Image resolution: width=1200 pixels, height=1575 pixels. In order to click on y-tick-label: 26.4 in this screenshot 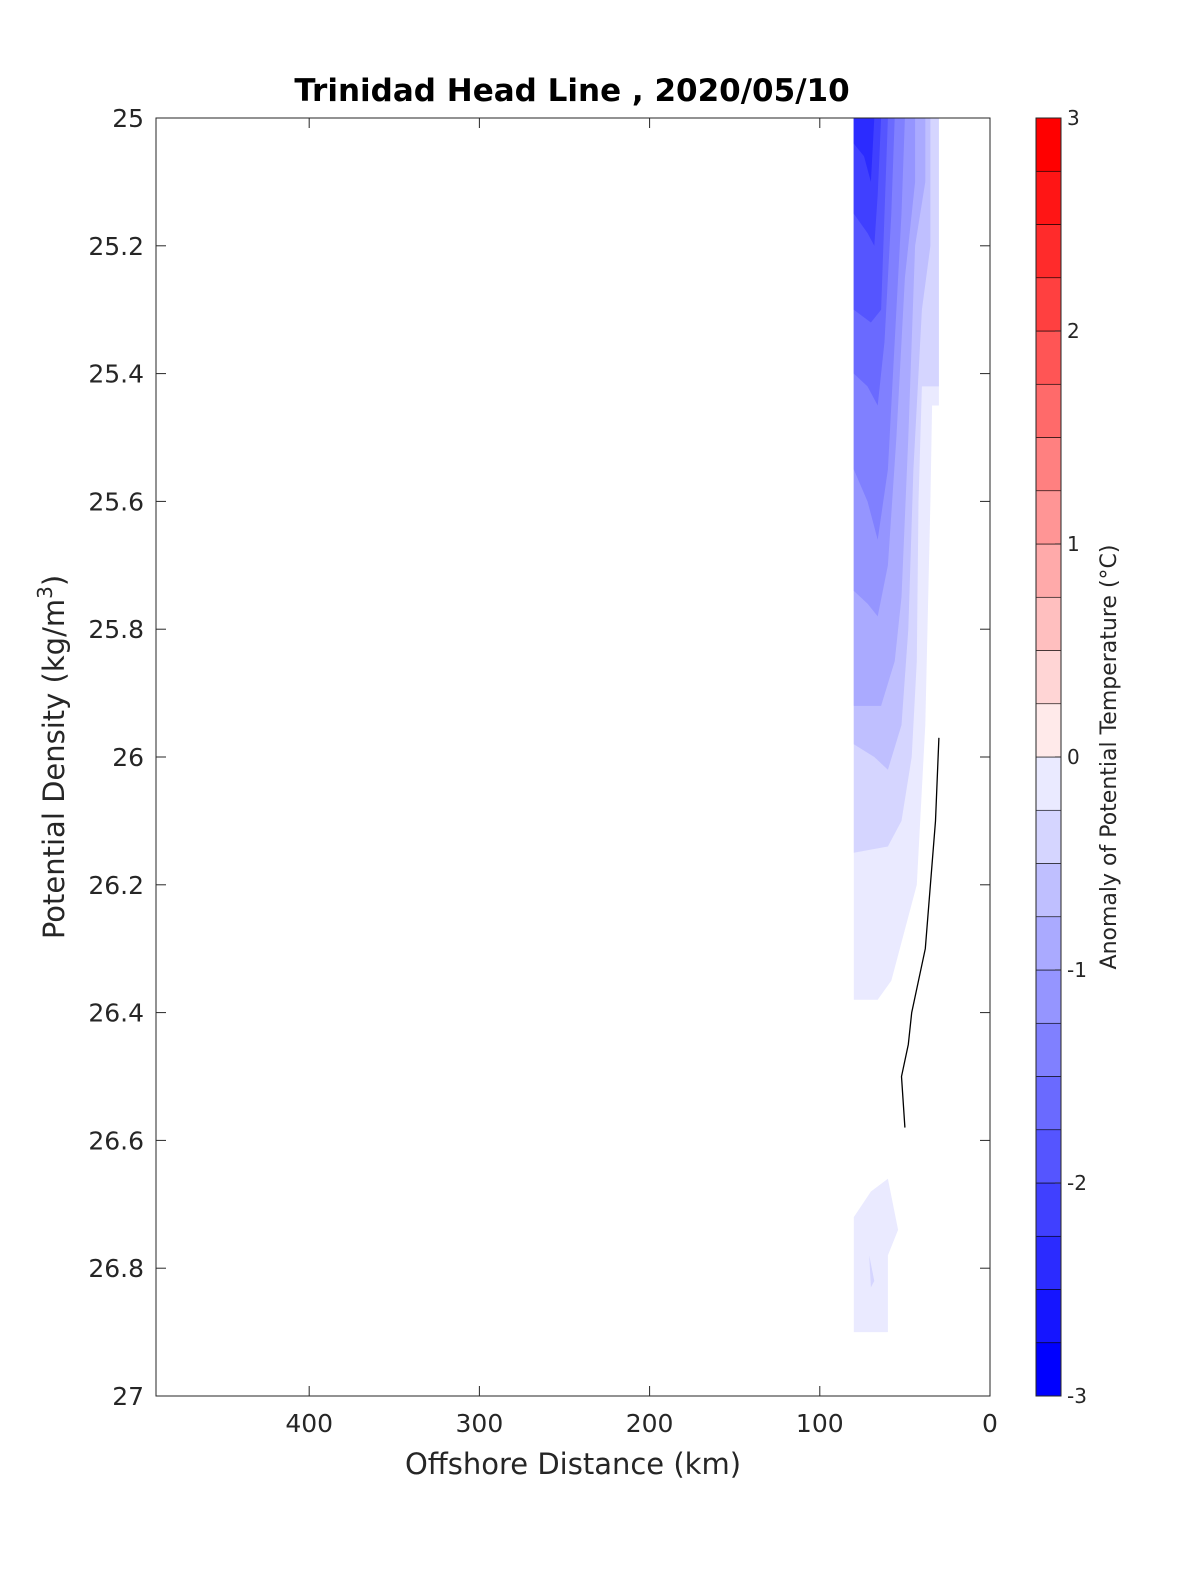, I will do `click(116, 1013)`.